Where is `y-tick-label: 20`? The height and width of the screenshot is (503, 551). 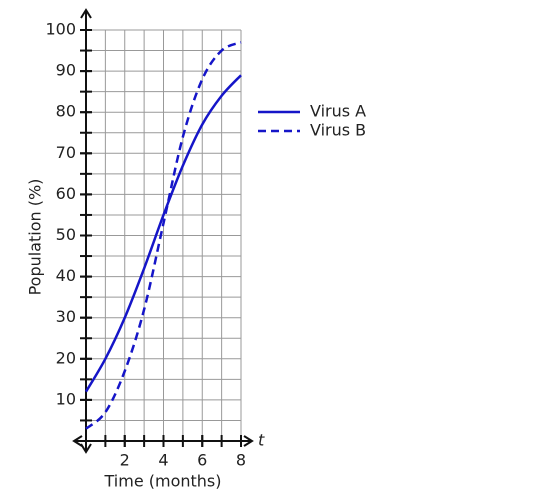
y-tick-label: 20 is located at coordinates (66, 357).